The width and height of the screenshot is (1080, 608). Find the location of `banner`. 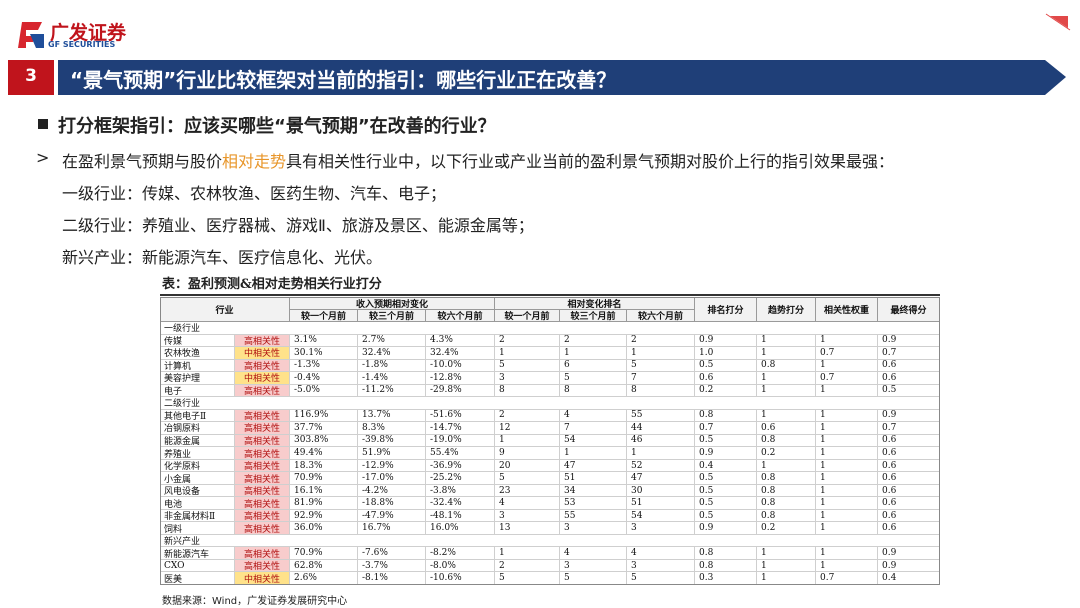

banner is located at coordinates (562, 77).